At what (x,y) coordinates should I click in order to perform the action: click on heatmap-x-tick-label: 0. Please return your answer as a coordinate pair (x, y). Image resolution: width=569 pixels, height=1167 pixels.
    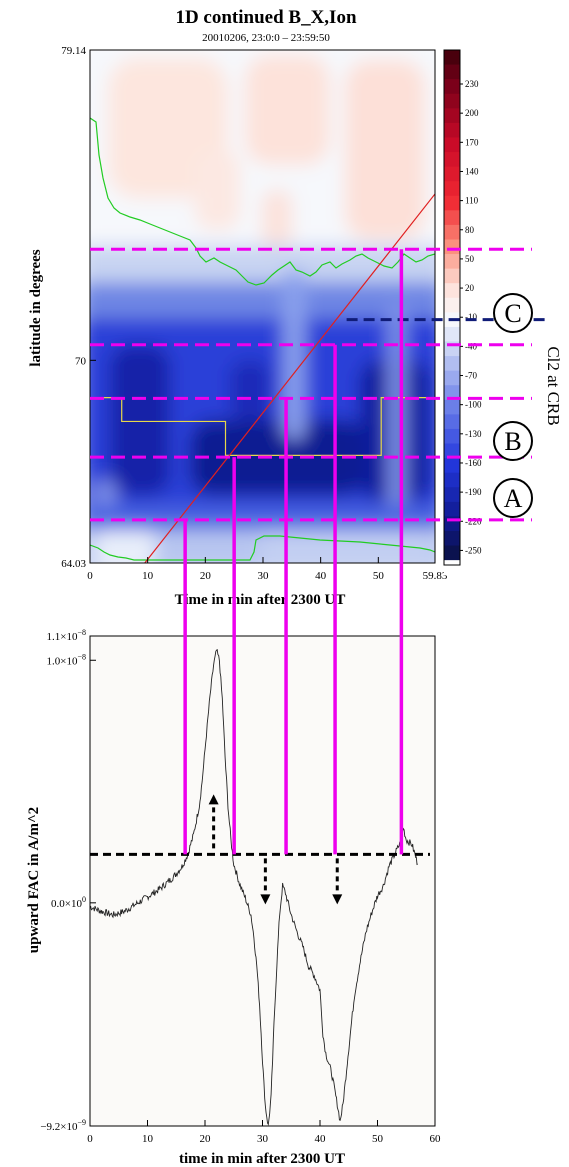
    Looking at the image, I should click on (90, 576).